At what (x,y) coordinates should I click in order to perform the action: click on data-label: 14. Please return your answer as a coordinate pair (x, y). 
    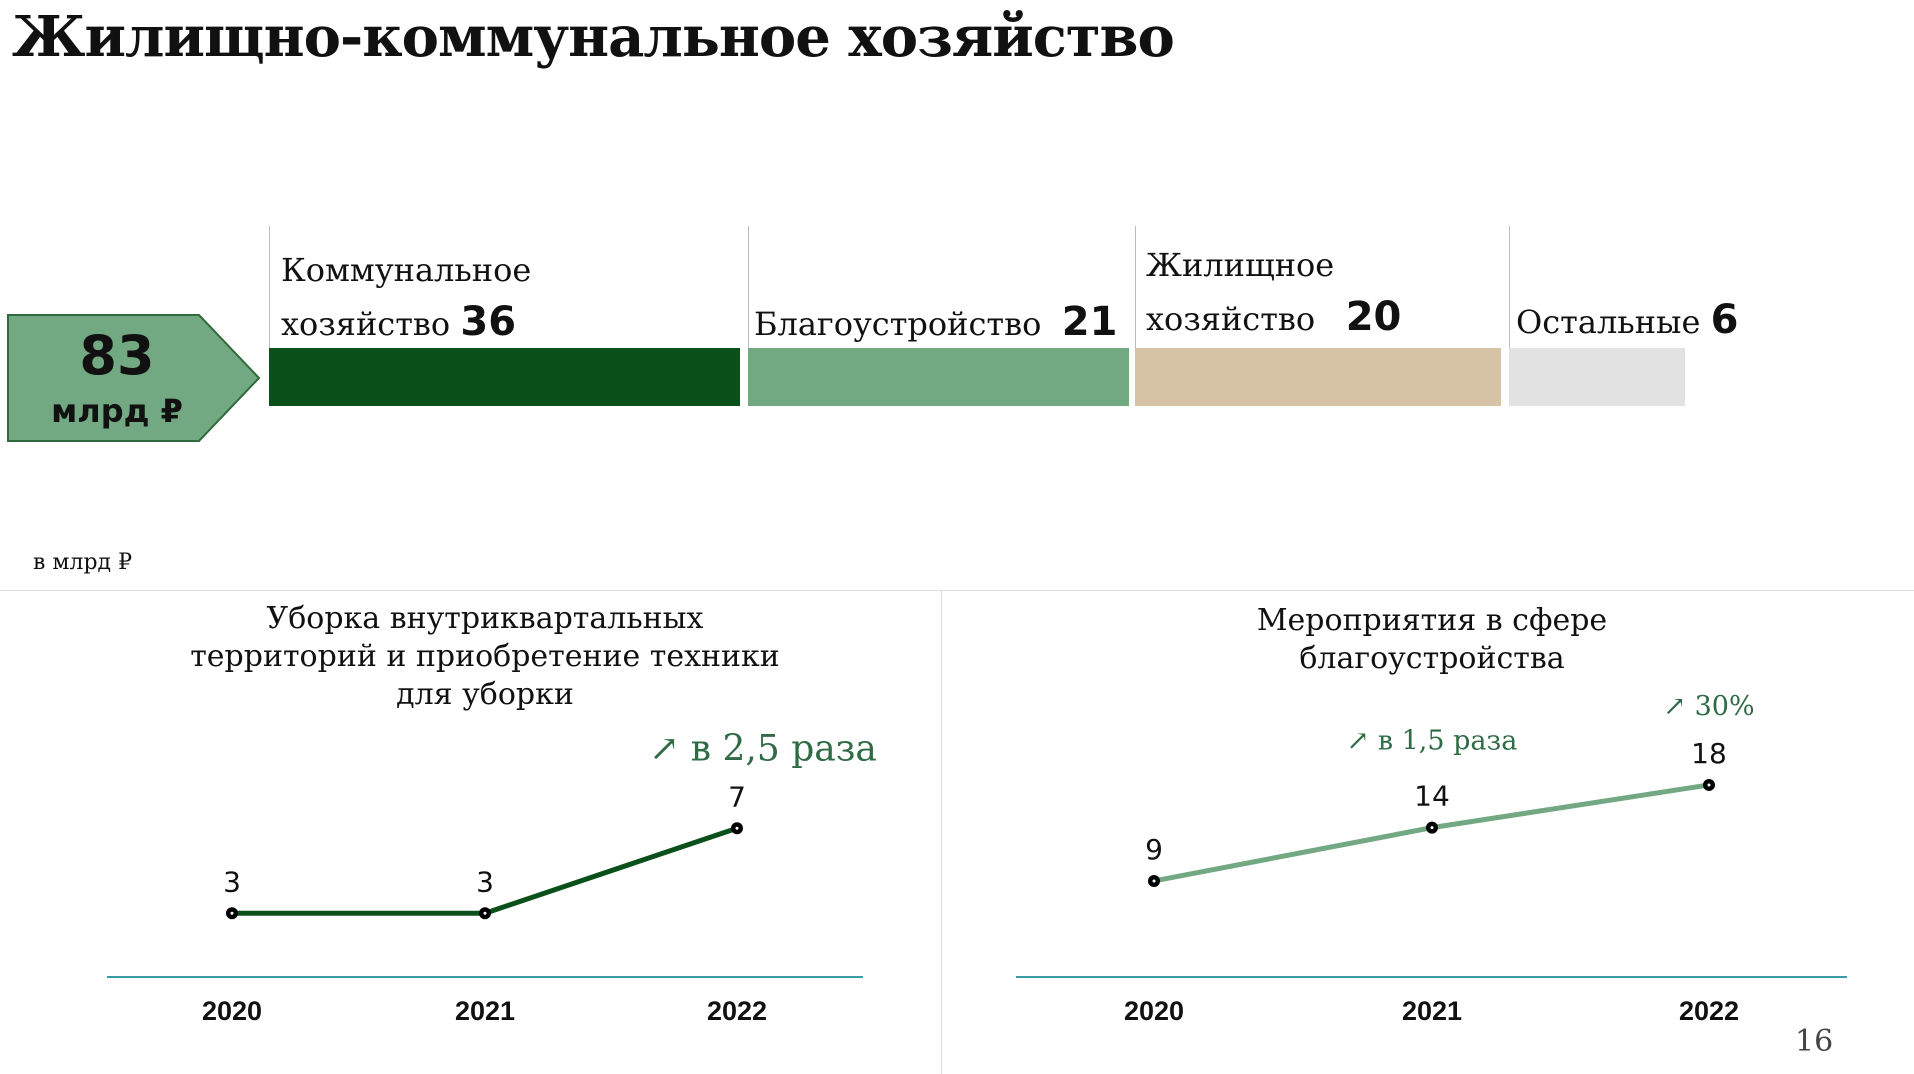
    Looking at the image, I should click on (1432, 796).